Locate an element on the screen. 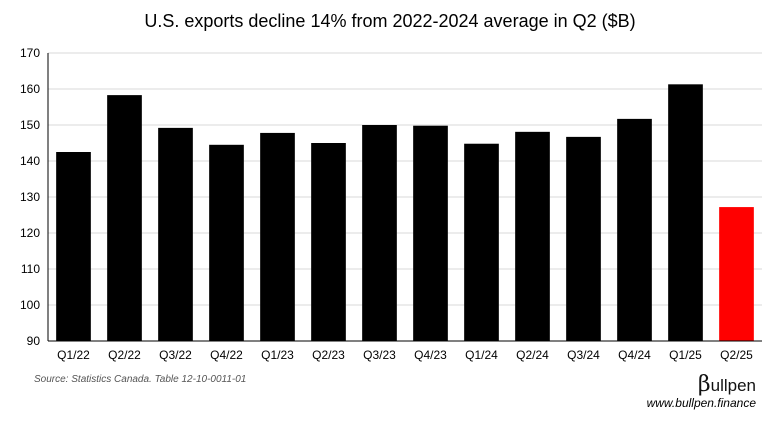 The image size is (780, 422). x-tick-label: Q1/23 is located at coordinates (277, 355).